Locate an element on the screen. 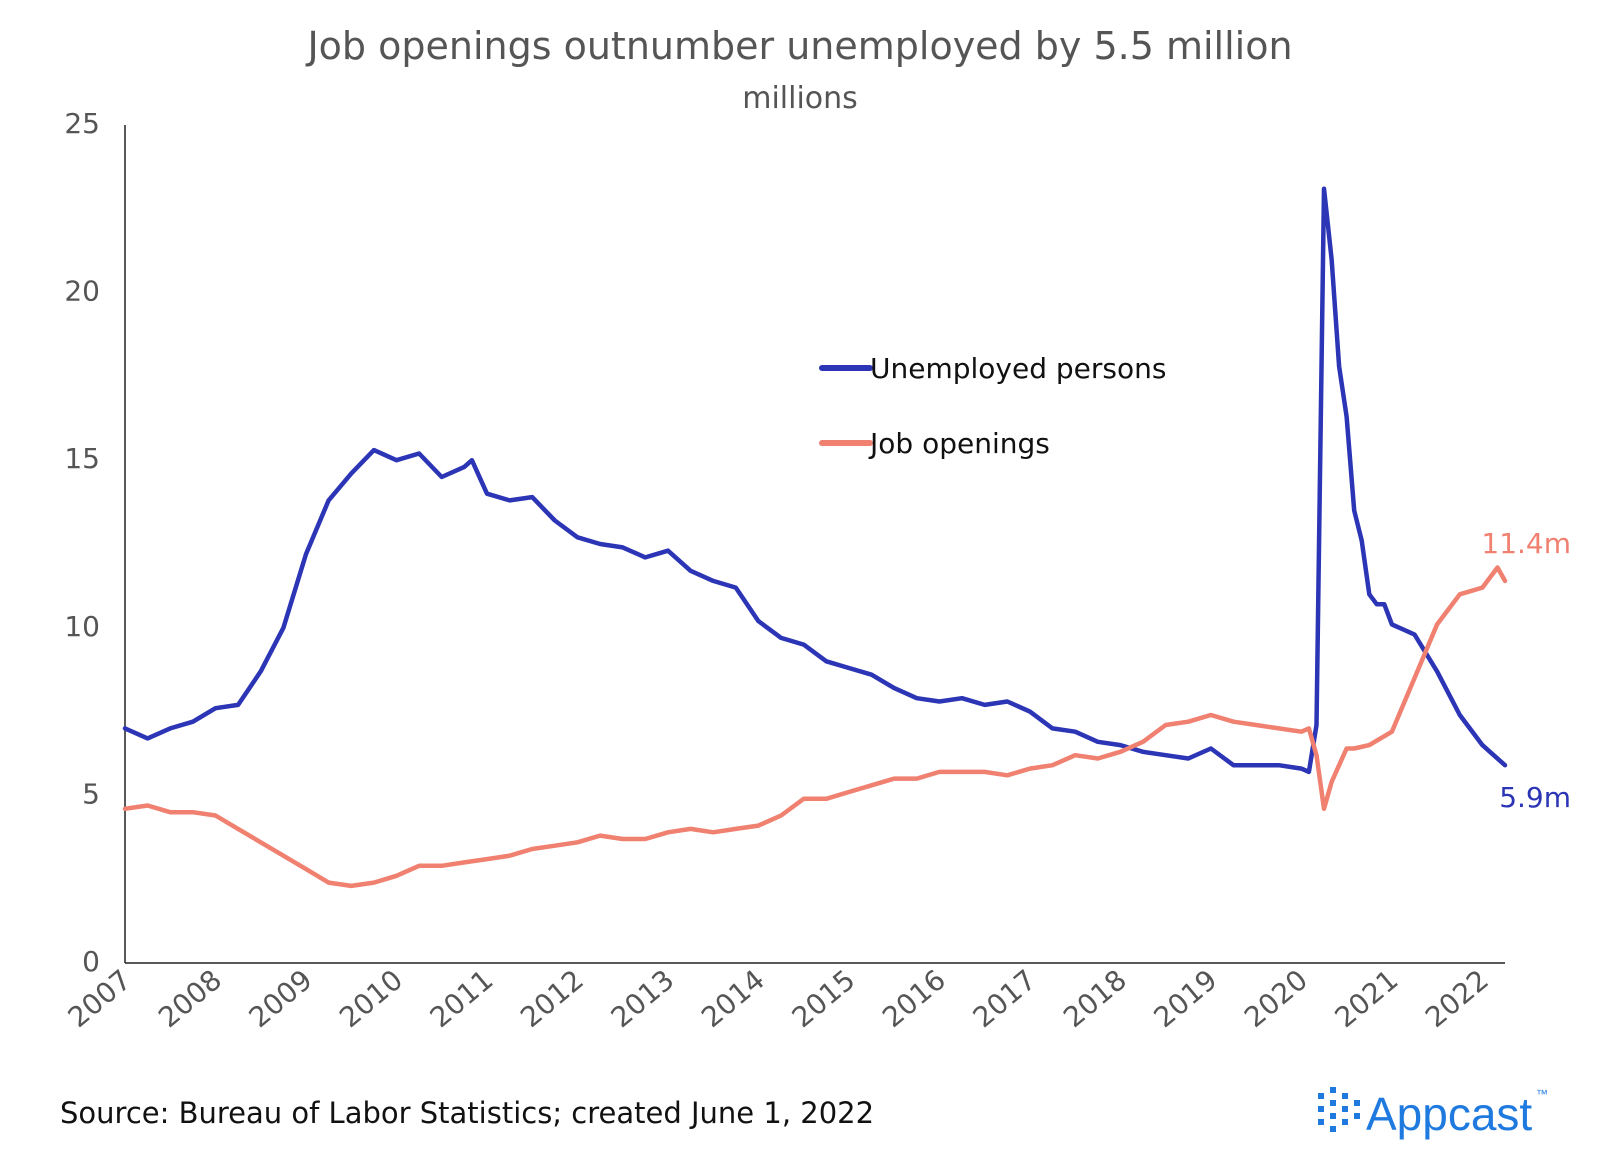  appcast-logo: Appcast ™ is located at coordinates (1433, 1113).